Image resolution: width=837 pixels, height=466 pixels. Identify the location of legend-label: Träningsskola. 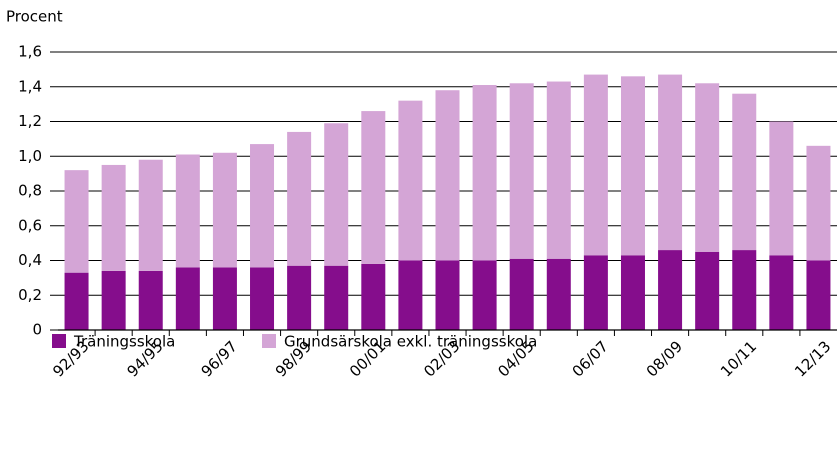
(124, 342).